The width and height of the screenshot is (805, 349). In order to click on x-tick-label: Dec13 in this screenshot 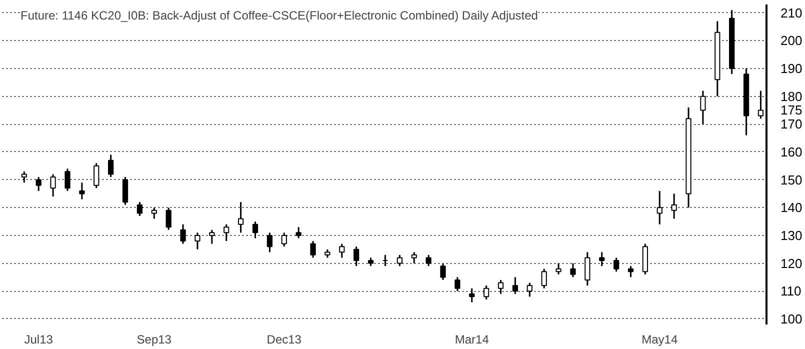, I will do `click(284, 339)`.